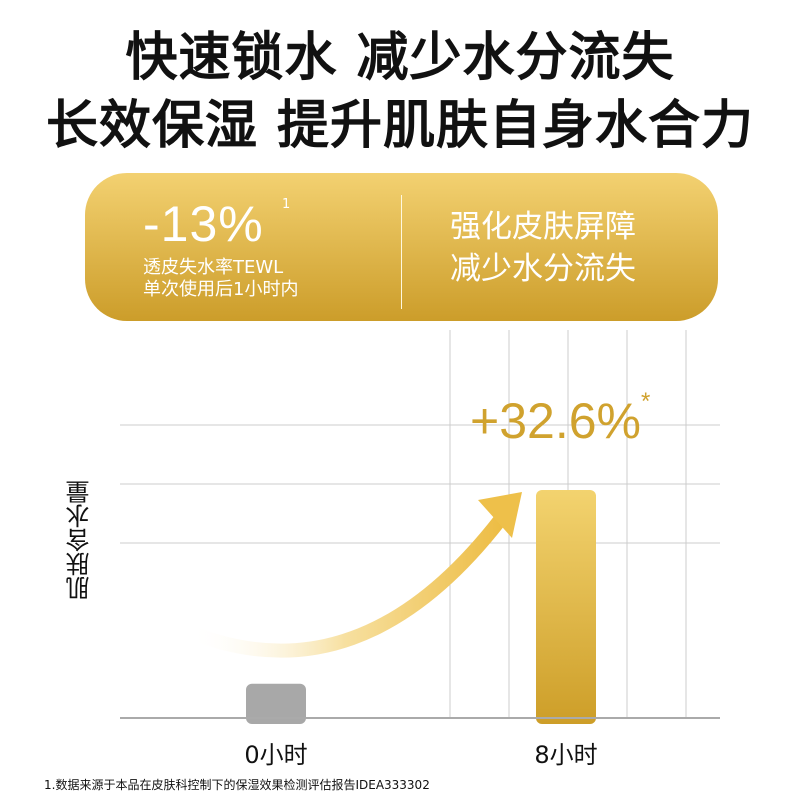  I want to click on bar-8h, so click(566, 607).